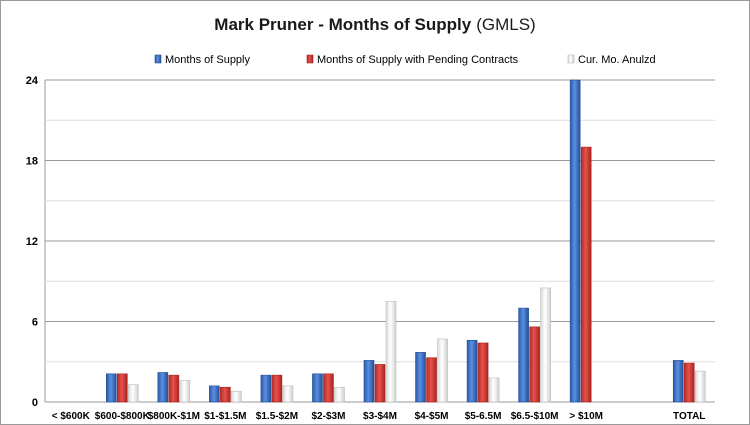 Image resolution: width=750 pixels, height=425 pixels. Describe the element at coordinates (689, 416) in the screenshot. I see `x-tick-label: TOTAL` at that location.